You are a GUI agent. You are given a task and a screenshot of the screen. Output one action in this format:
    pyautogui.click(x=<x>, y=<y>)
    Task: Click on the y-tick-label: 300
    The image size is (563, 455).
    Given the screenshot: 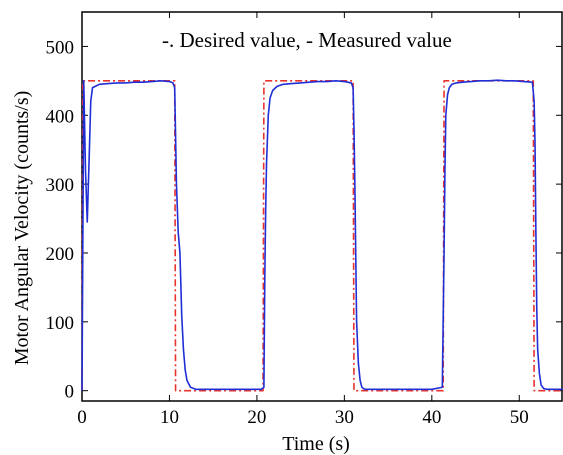 What is the action you would take?
    pyautogui.click(x=60, y=185)
    